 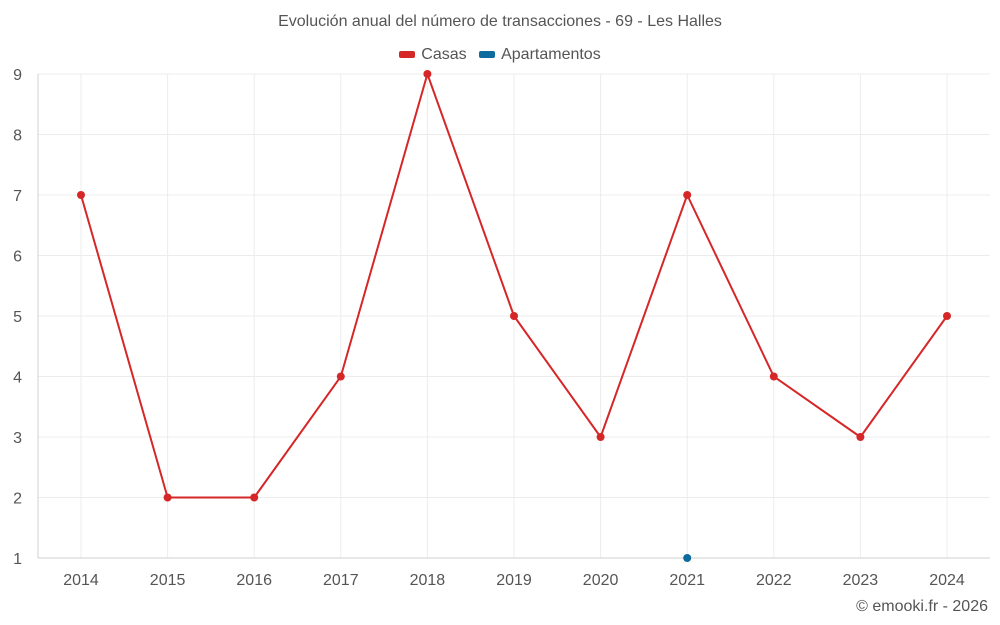 What do you see at coordinates (444, 54) in the screenshot?
I see `legend-label-casas: Casas` at bounding box center [444, 54].